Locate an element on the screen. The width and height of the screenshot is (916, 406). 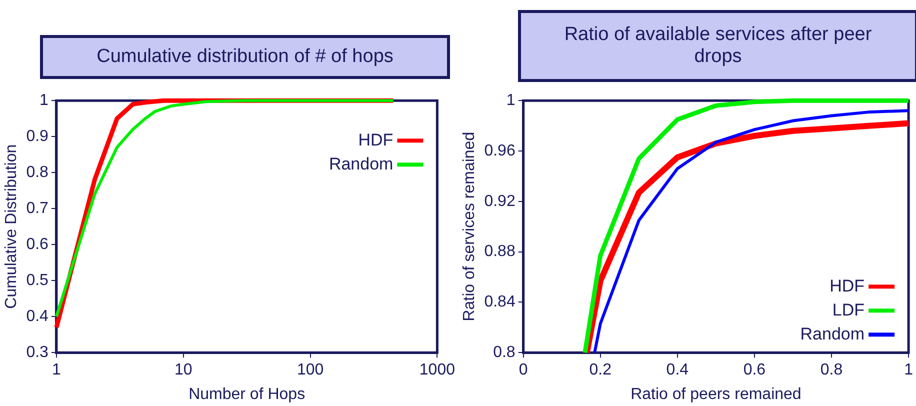
x-tick-label: 0.4 is located at coordinates (677, 370).